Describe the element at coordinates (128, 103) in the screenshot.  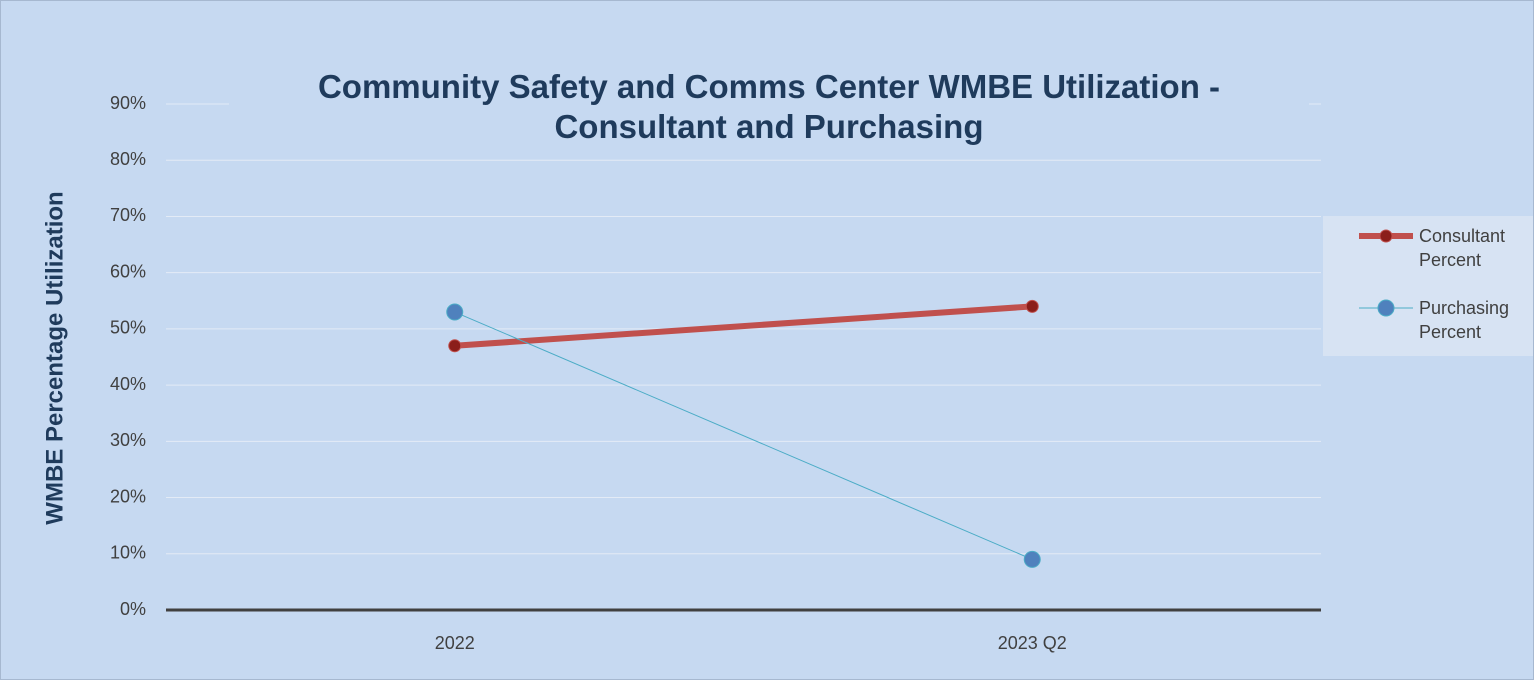
I see `y-tick-label: 90%` at that location.